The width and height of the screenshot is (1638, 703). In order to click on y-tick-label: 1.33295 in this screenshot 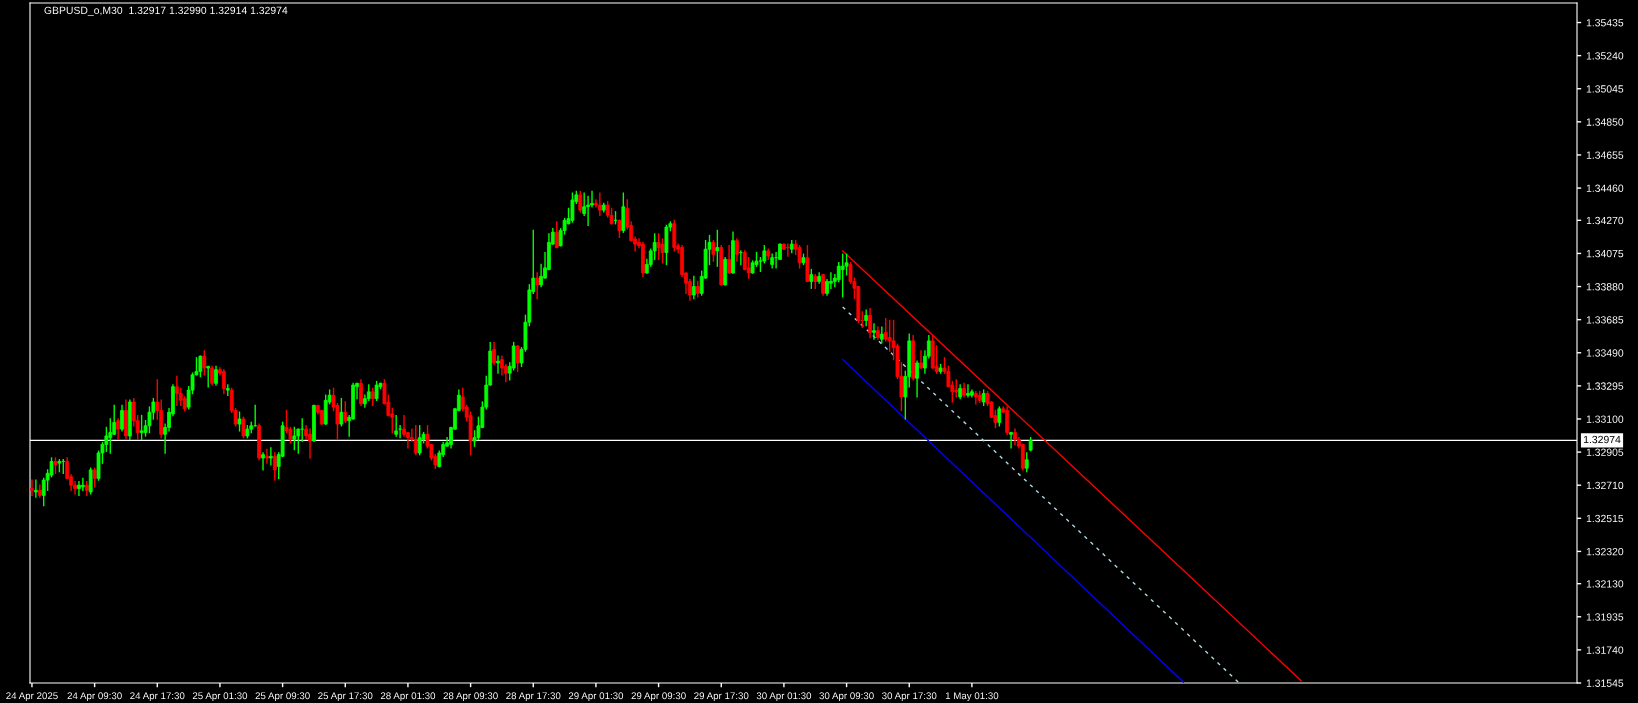, I will do `click(1605, 386)`.